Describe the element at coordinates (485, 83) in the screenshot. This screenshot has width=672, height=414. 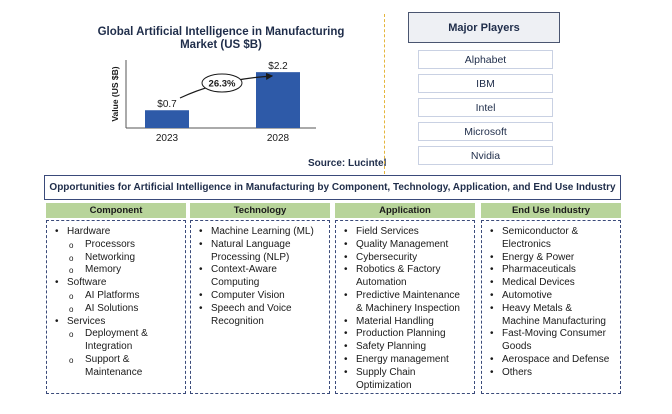
I see `player-item: IBM` at that location.